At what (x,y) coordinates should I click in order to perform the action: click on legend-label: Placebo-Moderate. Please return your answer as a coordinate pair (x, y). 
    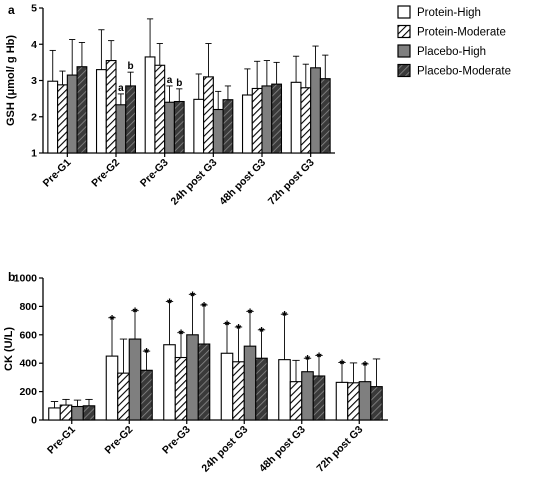
    Looking at the image, I should click on (464, 72).